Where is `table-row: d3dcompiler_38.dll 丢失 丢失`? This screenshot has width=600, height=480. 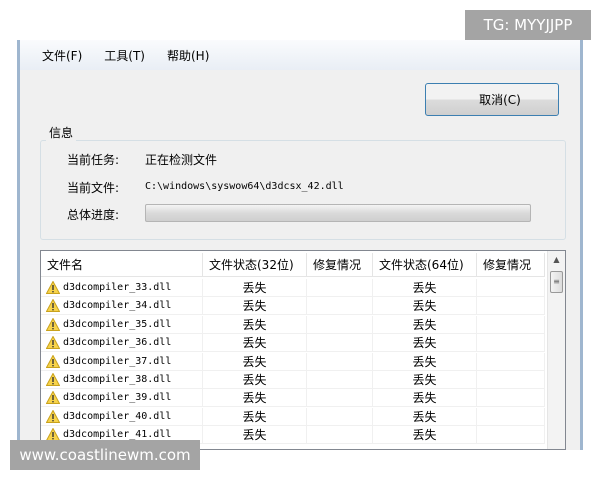 table-row: d3dcompiler_38.dll 丢失 丢失 is located at coordinates (293, 380).